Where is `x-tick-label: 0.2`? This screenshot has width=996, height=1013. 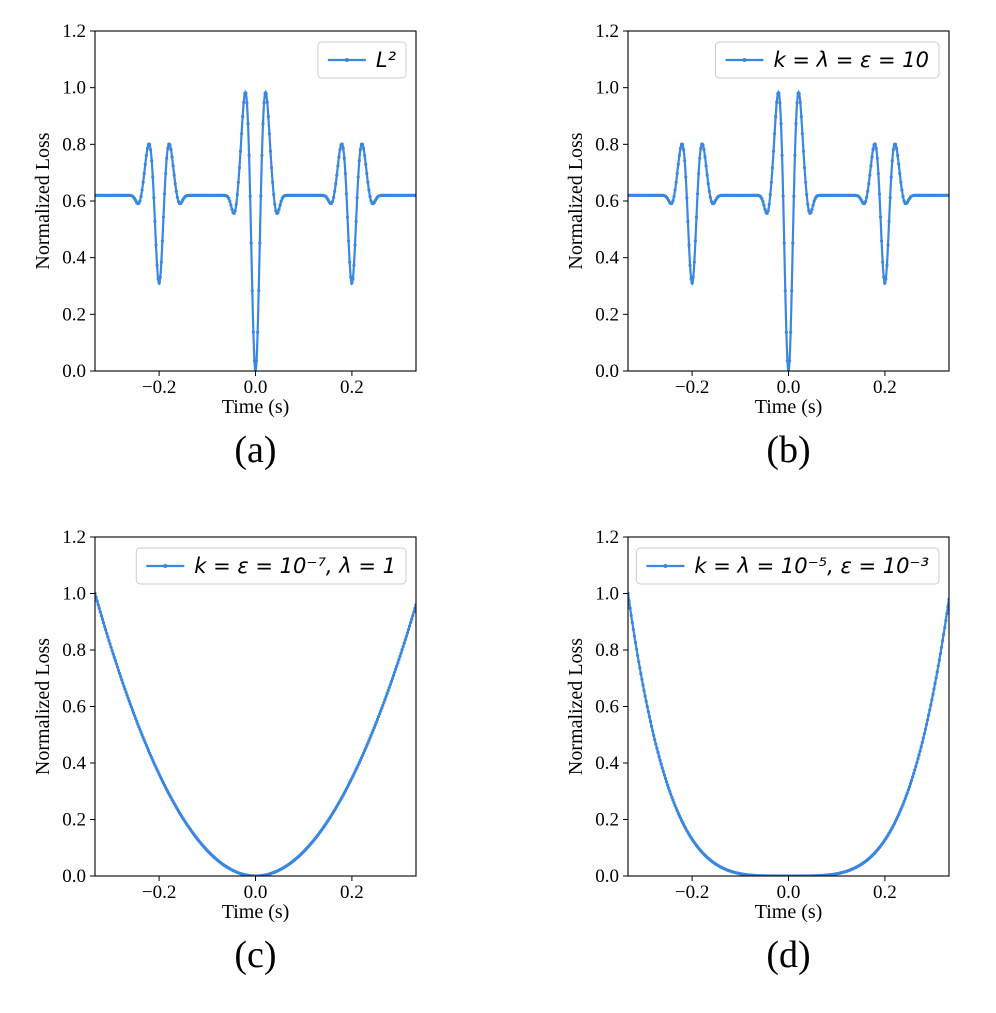 x-tick-label: 0.2 is located at coordinates (352, 387).